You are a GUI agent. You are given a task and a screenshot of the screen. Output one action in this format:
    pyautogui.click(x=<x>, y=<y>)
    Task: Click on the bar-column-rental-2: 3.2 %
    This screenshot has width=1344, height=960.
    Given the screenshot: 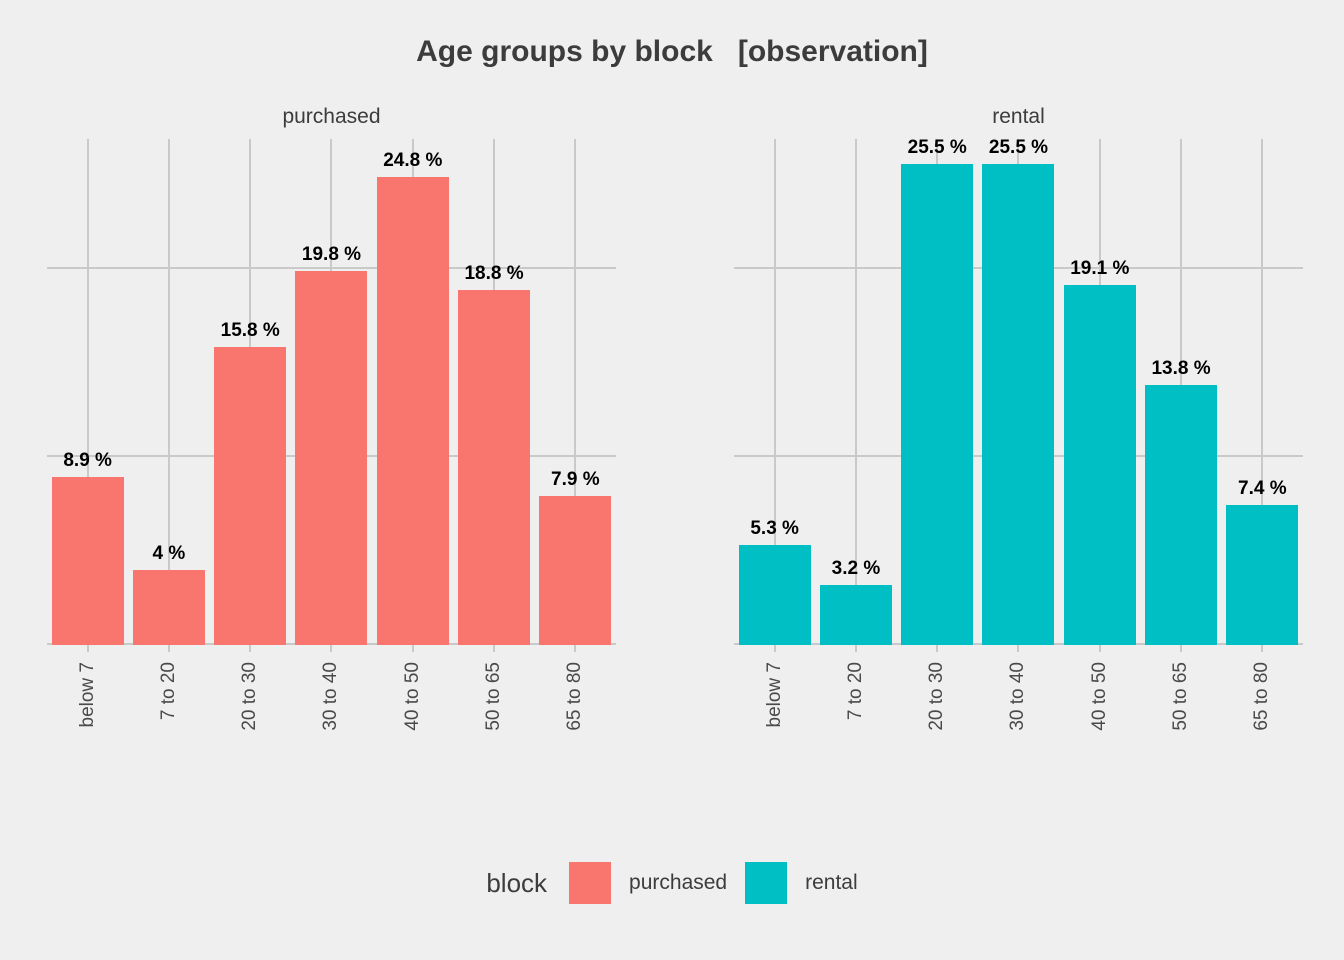 What is the action you would take?
    pyautogui.click(x=855, y=392)
    